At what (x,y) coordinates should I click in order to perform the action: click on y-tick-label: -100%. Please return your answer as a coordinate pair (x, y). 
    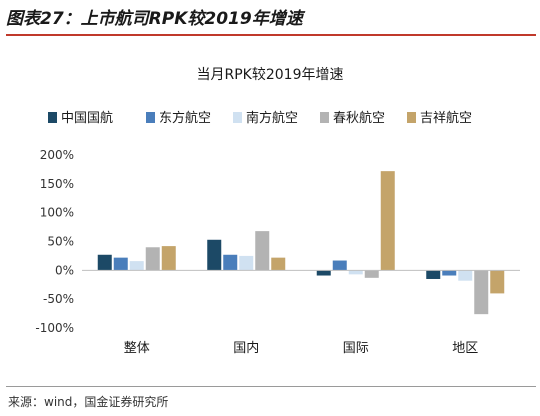
    Looking at the image, I should click on (54, 328).